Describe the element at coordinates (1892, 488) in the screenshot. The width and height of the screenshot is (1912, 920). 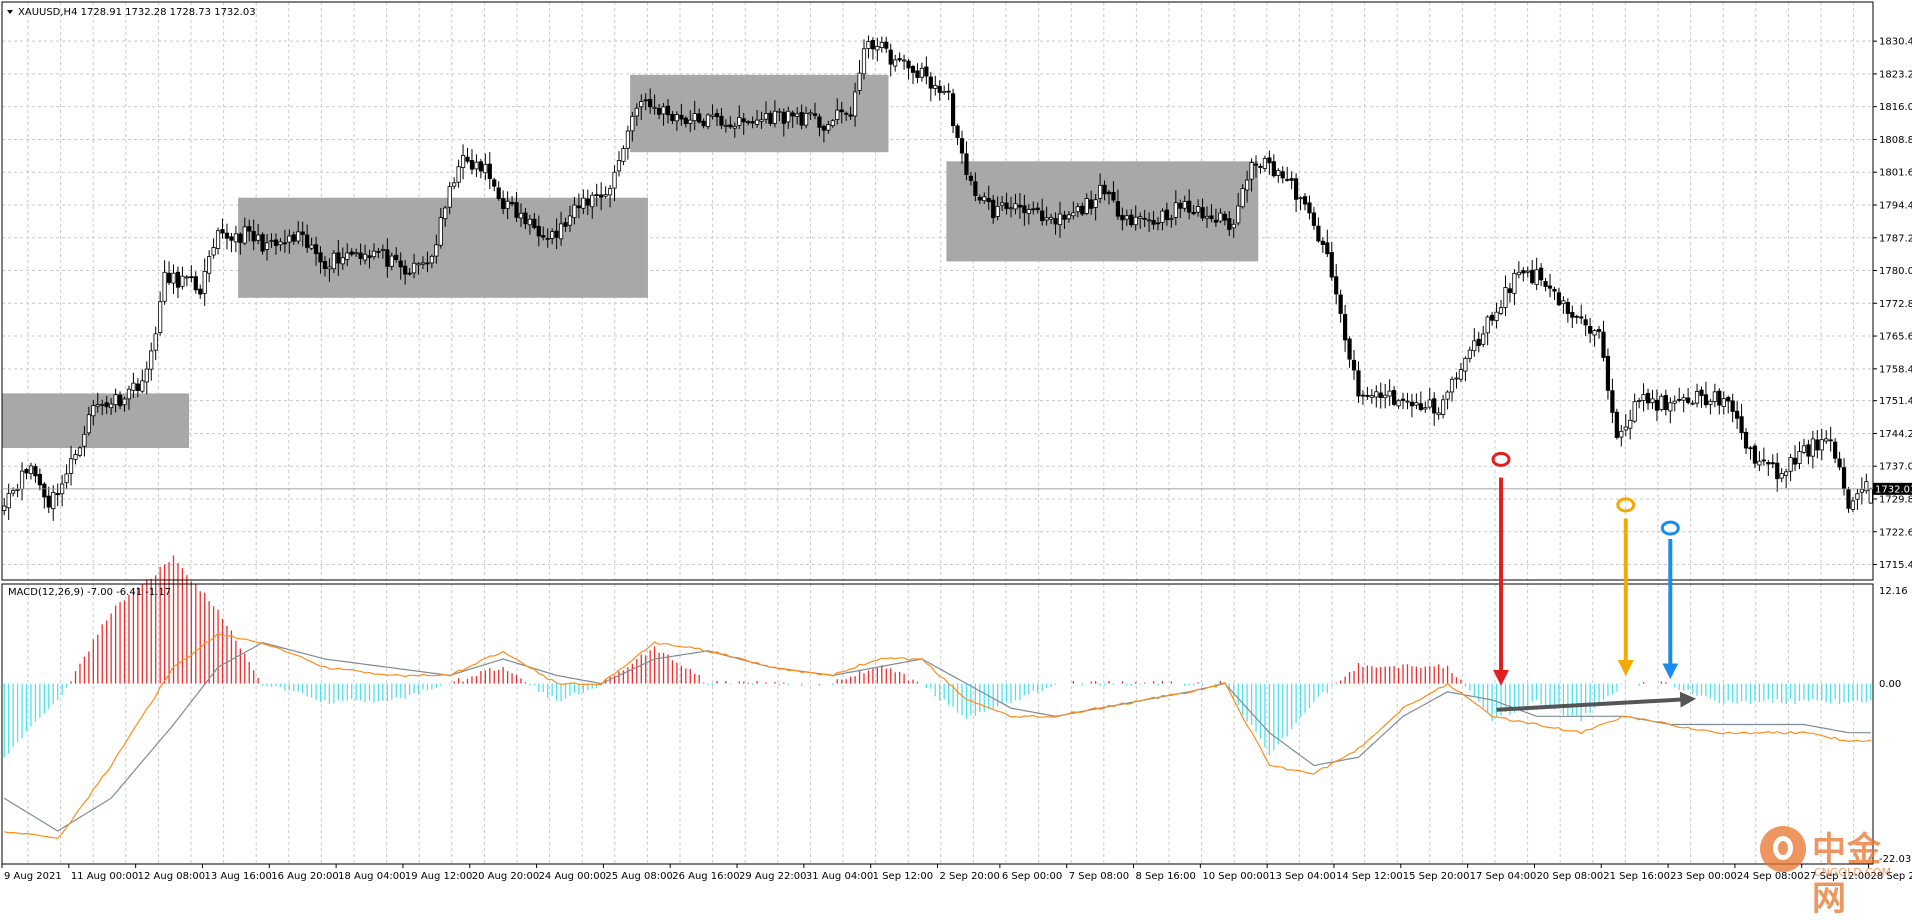
I see `current-price-tag` at that location.